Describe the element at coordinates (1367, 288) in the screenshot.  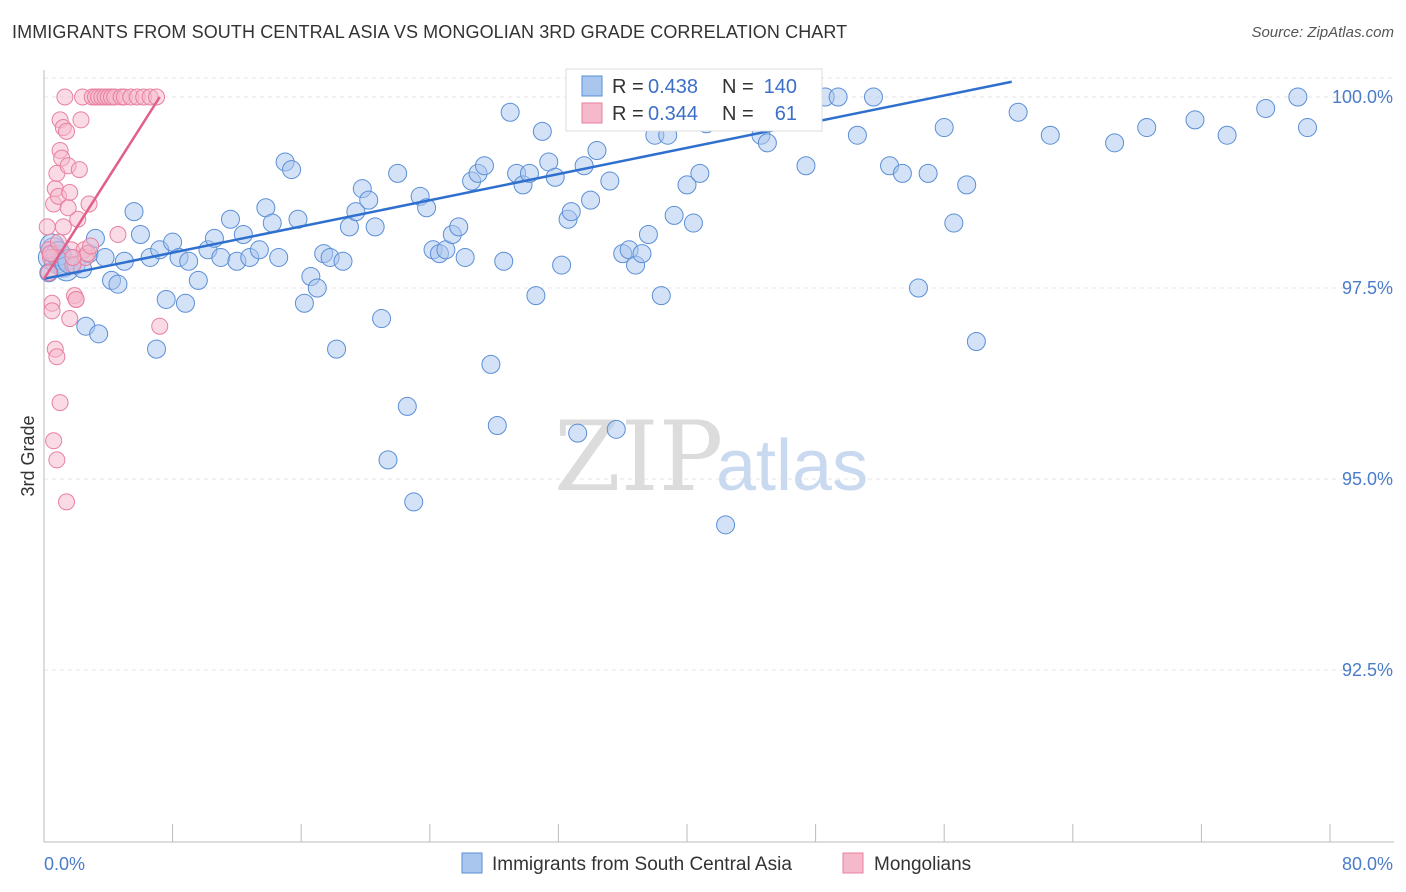
I see `y-tick-label-1: 97.5%` at that location.